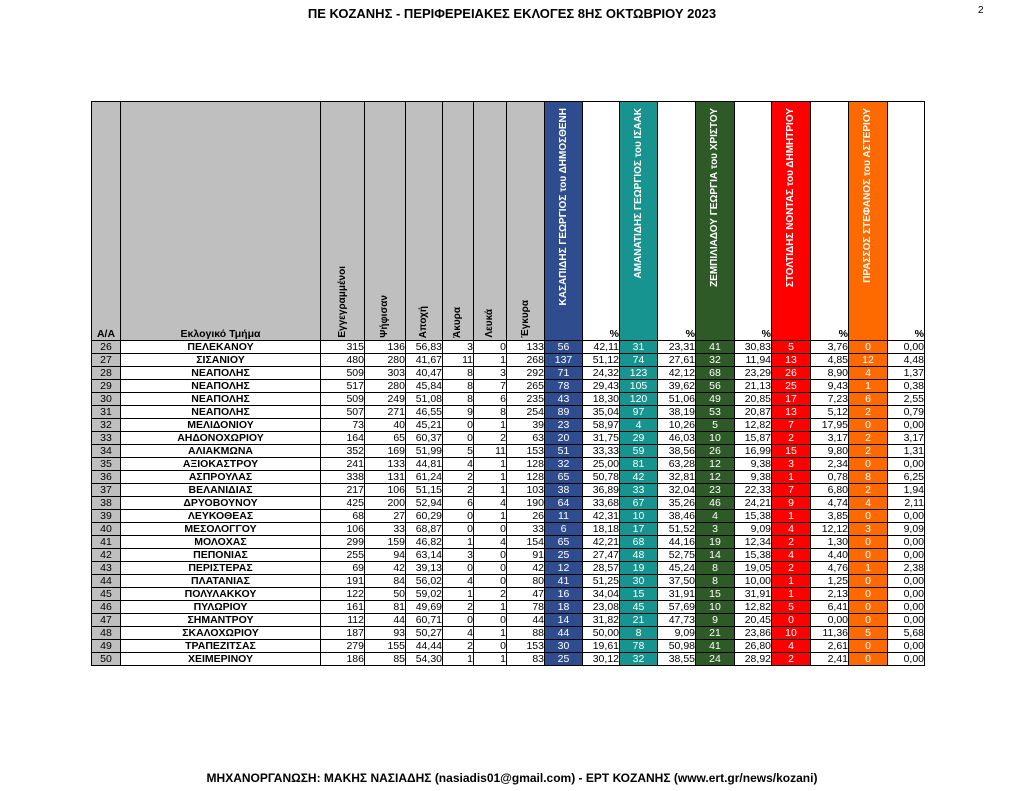 This screenshot has width=1024, height=791. What do you see at coordinates (601, 399) in the screenshot?
I see `kasapidis-pct-cell: 18,30` at bounding box center [601, 399].